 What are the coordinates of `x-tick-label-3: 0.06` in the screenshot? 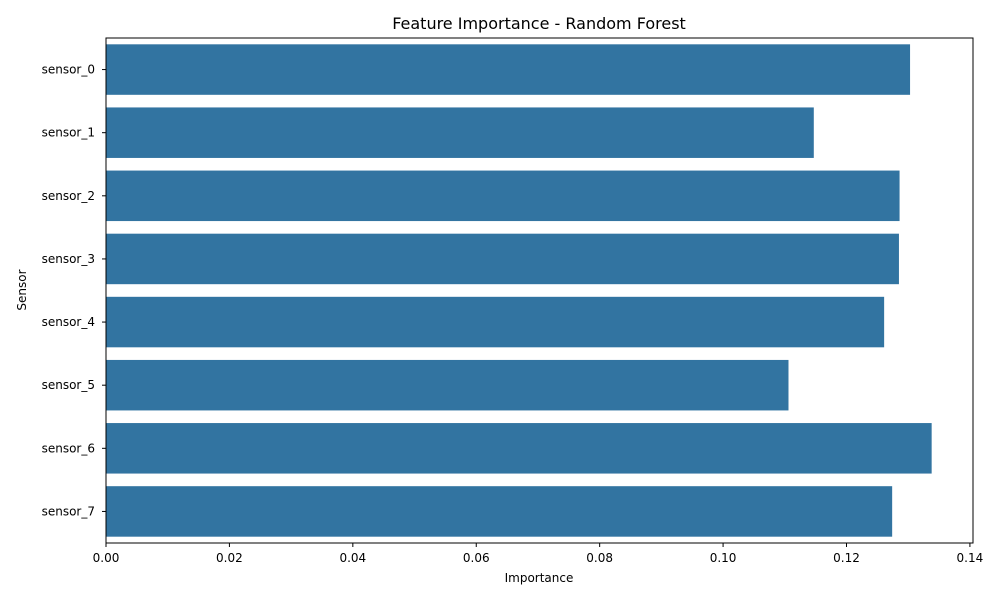 It's located at (476, 558).